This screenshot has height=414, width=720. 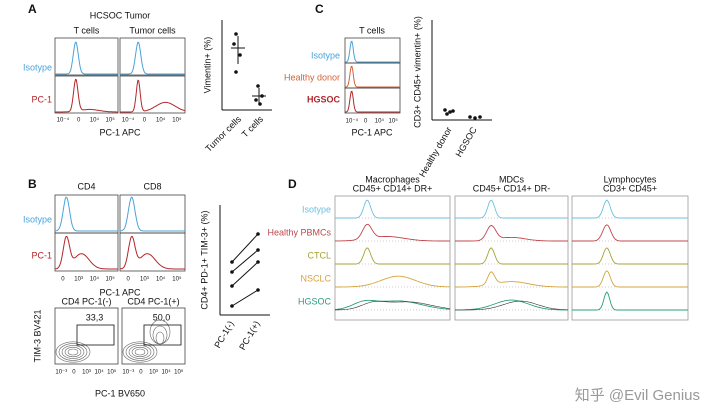 What do you see at coordinates (630, 179) in the screenshot?
I see `column-title: Lymphocytes` at bounding box center [630, 179].